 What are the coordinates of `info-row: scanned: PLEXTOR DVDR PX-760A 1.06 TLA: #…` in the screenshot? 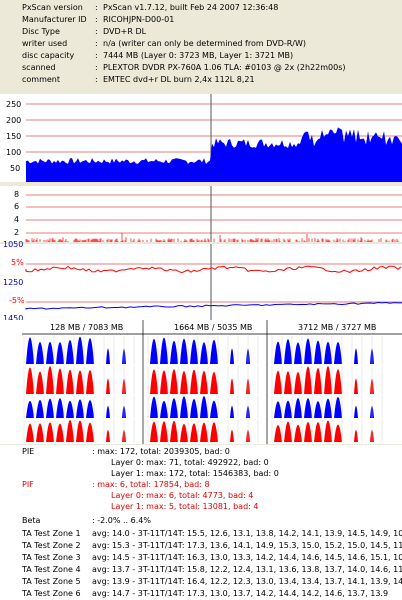 It's located at (184, 67).